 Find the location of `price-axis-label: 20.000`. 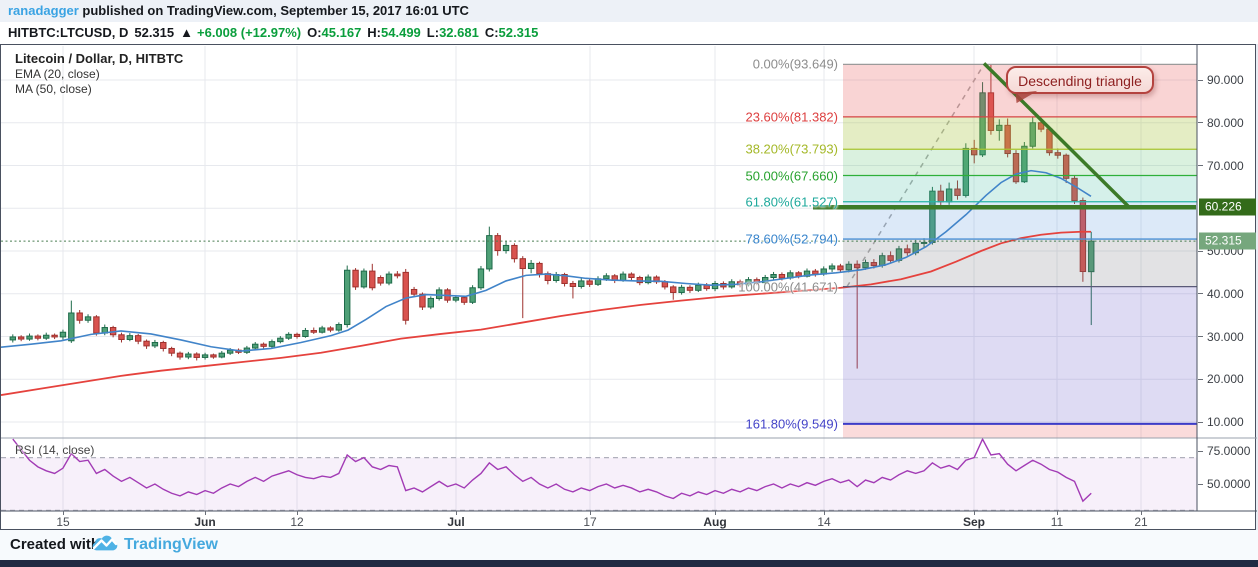

price-axis-label: 20.000 is located at coordinates (1225, 379).